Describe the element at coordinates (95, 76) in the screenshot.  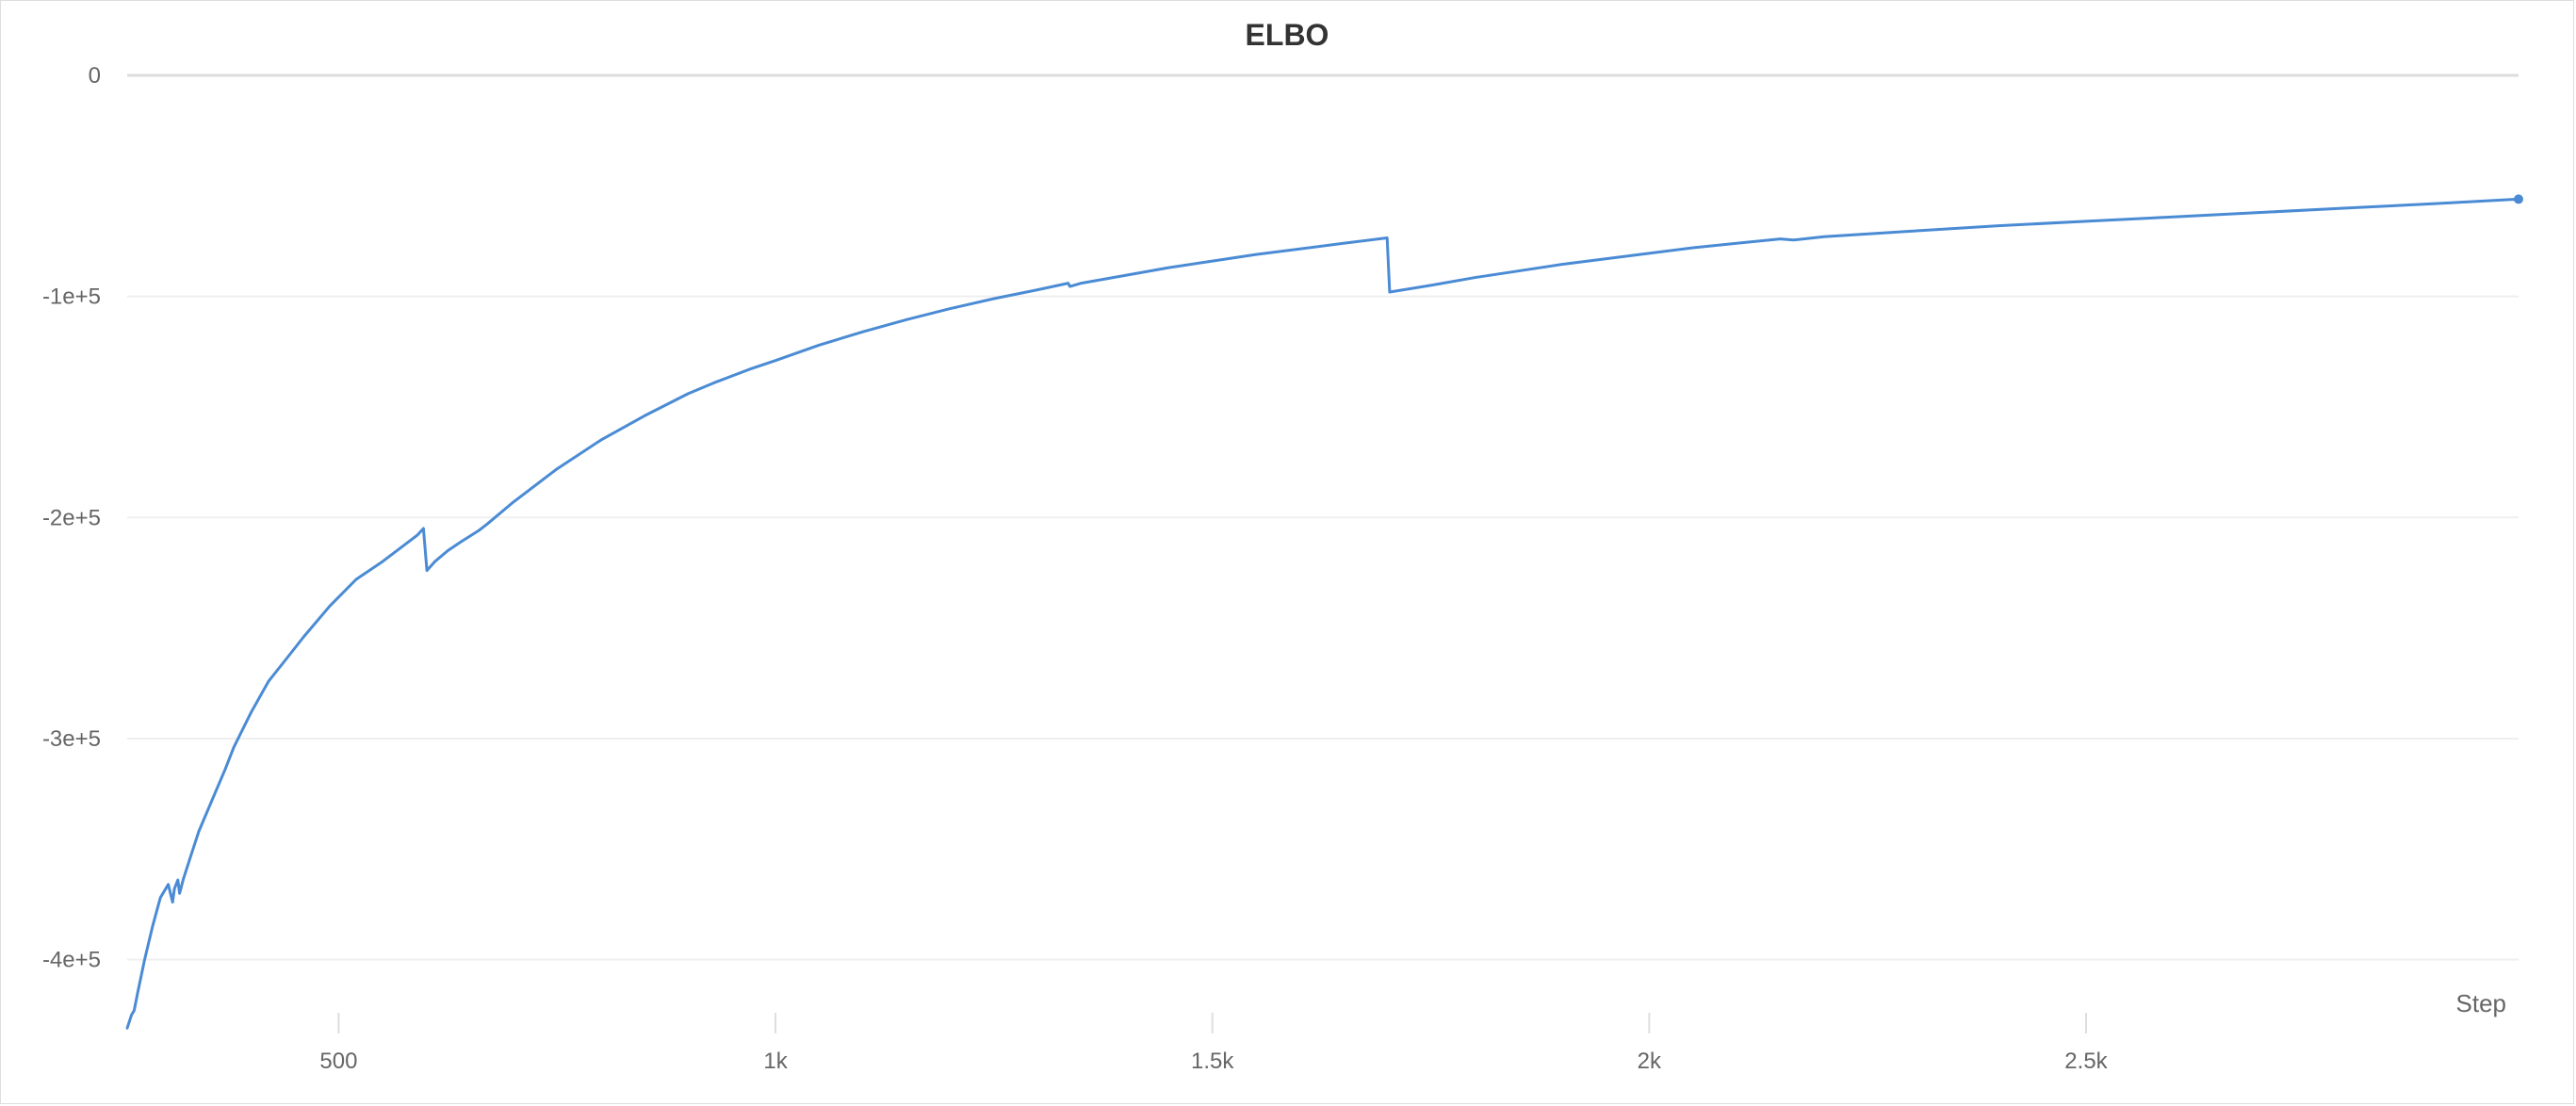
I see `y-tick-label: 0` at that location.